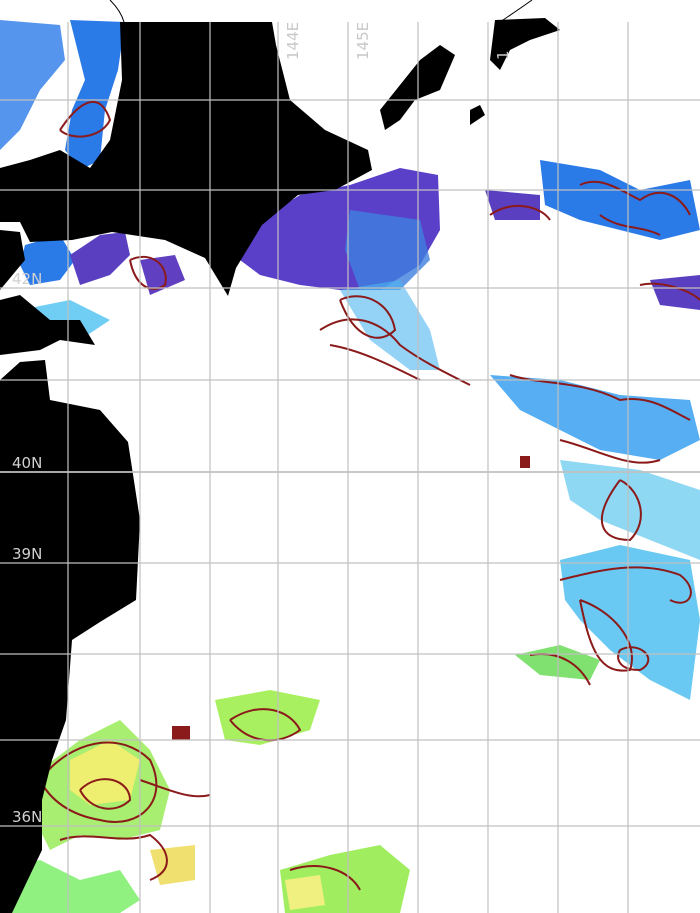  Describe the element at coordinates (47, 325) in the screenshot. I see `land-shimokita` at that location.